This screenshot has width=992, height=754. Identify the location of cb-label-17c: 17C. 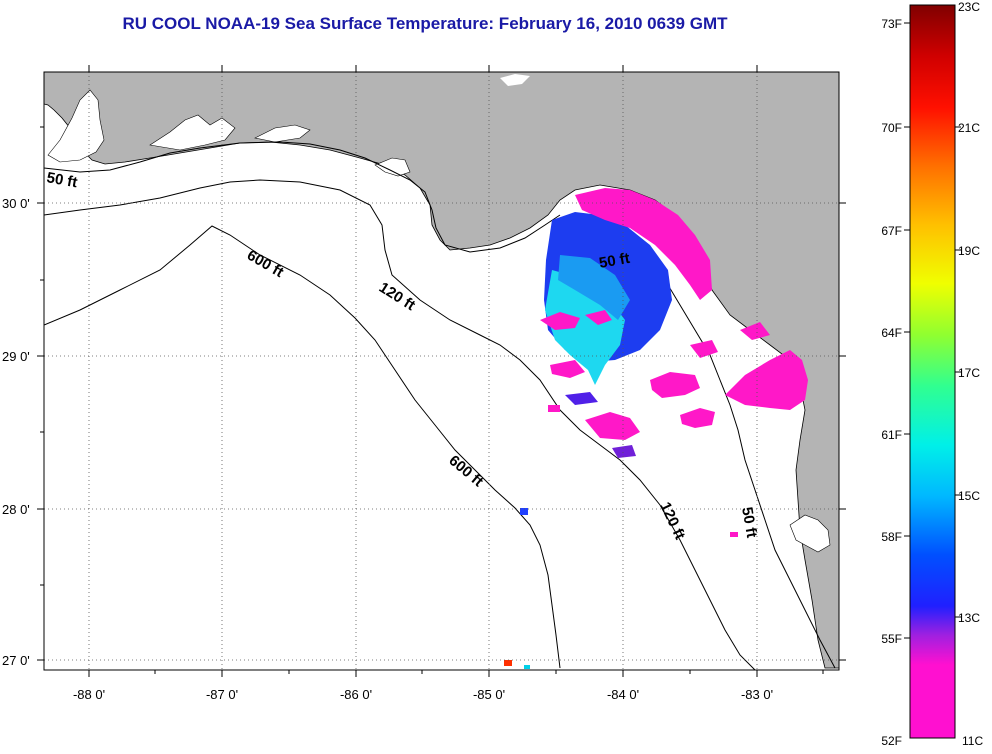
(969, 373).